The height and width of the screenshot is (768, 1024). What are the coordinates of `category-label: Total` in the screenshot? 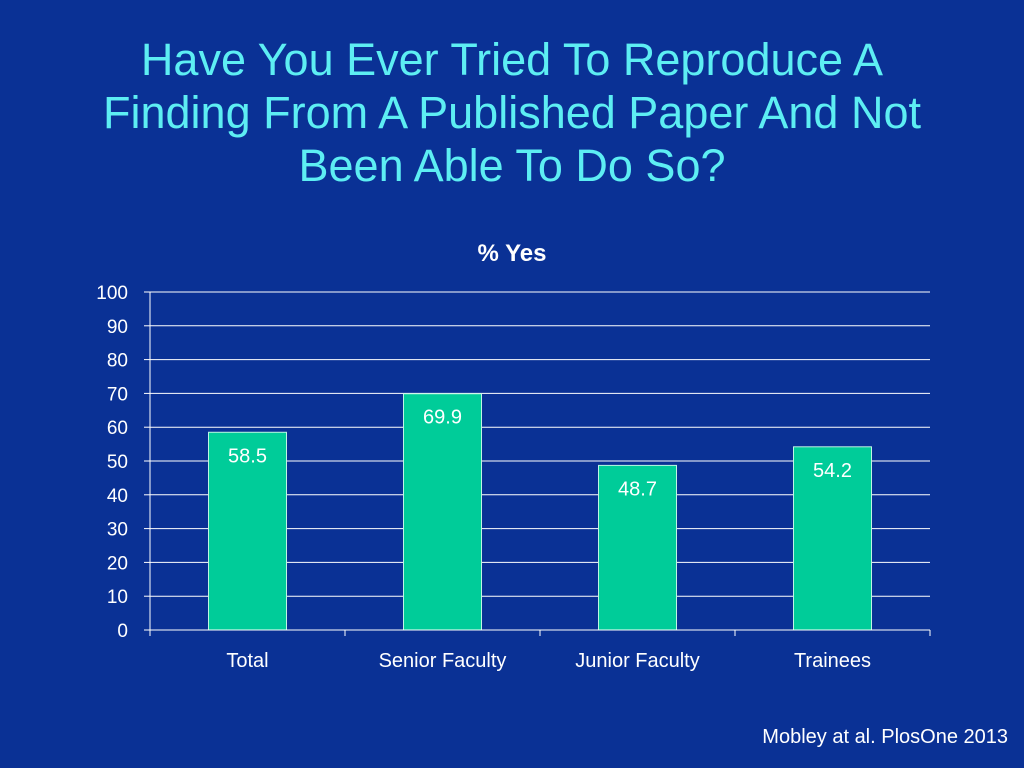 It's located at (247, 661).